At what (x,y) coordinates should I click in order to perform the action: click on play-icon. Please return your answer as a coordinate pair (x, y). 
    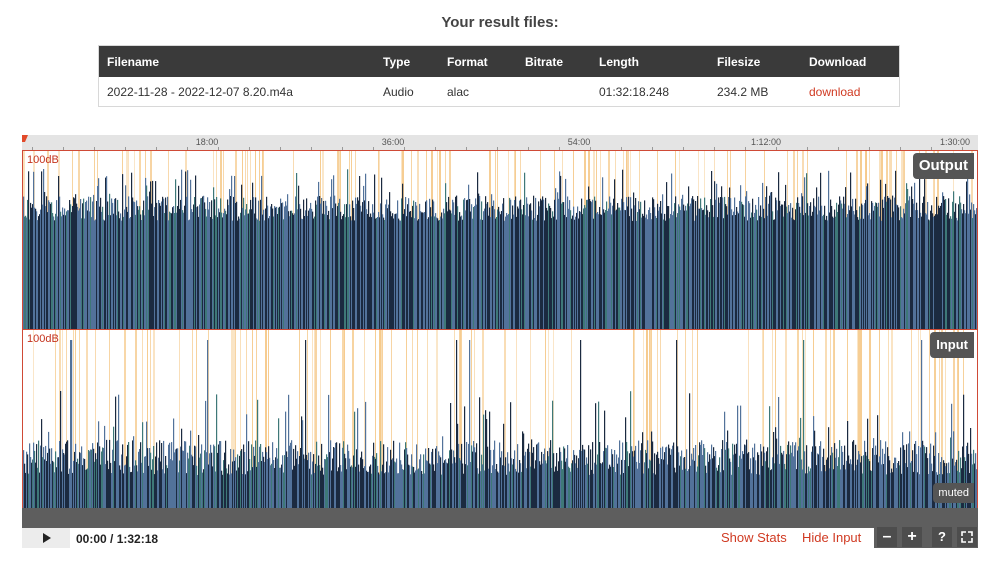
    Looking at the image, I should click on (47, 538).